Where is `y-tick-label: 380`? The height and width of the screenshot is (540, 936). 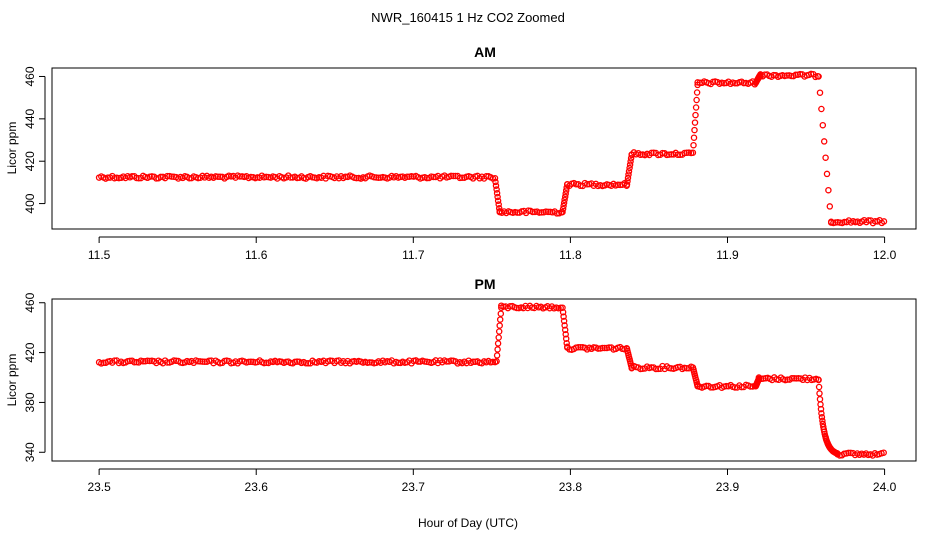 y-tick-label: 380 is located at coordinates (30, 402).